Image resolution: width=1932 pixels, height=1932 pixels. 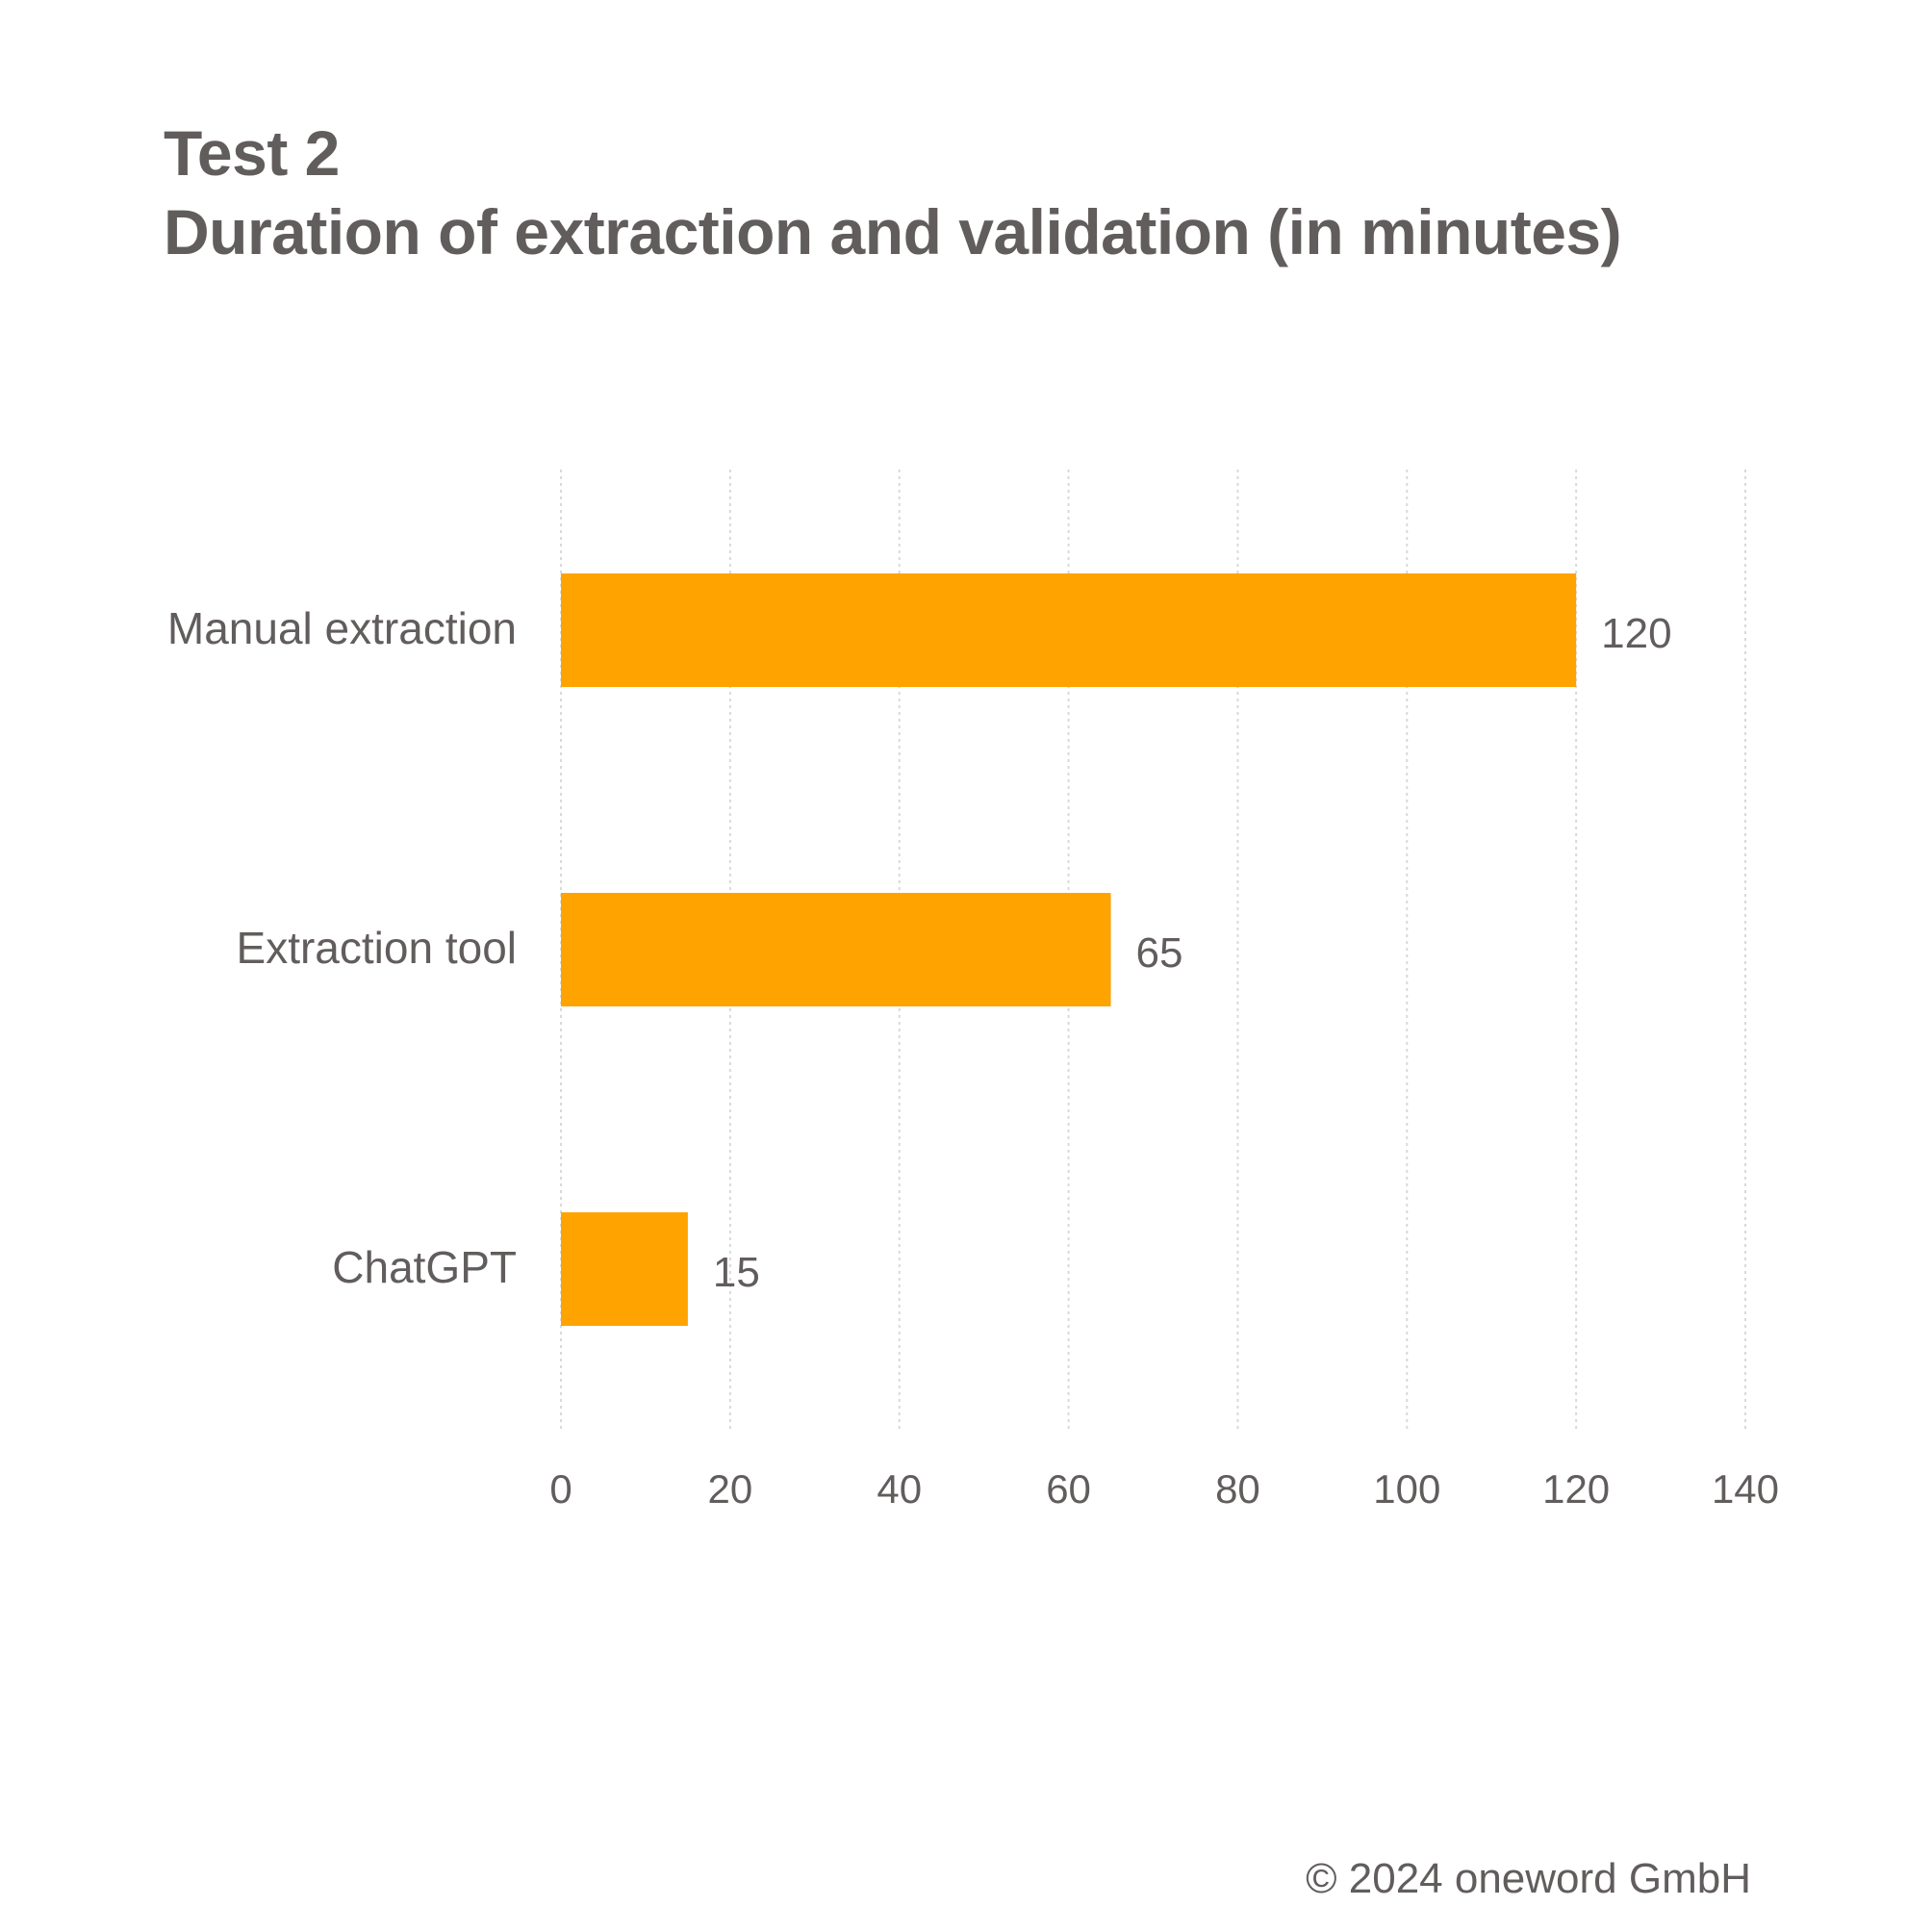 What do you see at coordinates (736, 1272) in the screenshot?
I see `value-label-chatgpt: 15` at bounding box center [736, 1272].